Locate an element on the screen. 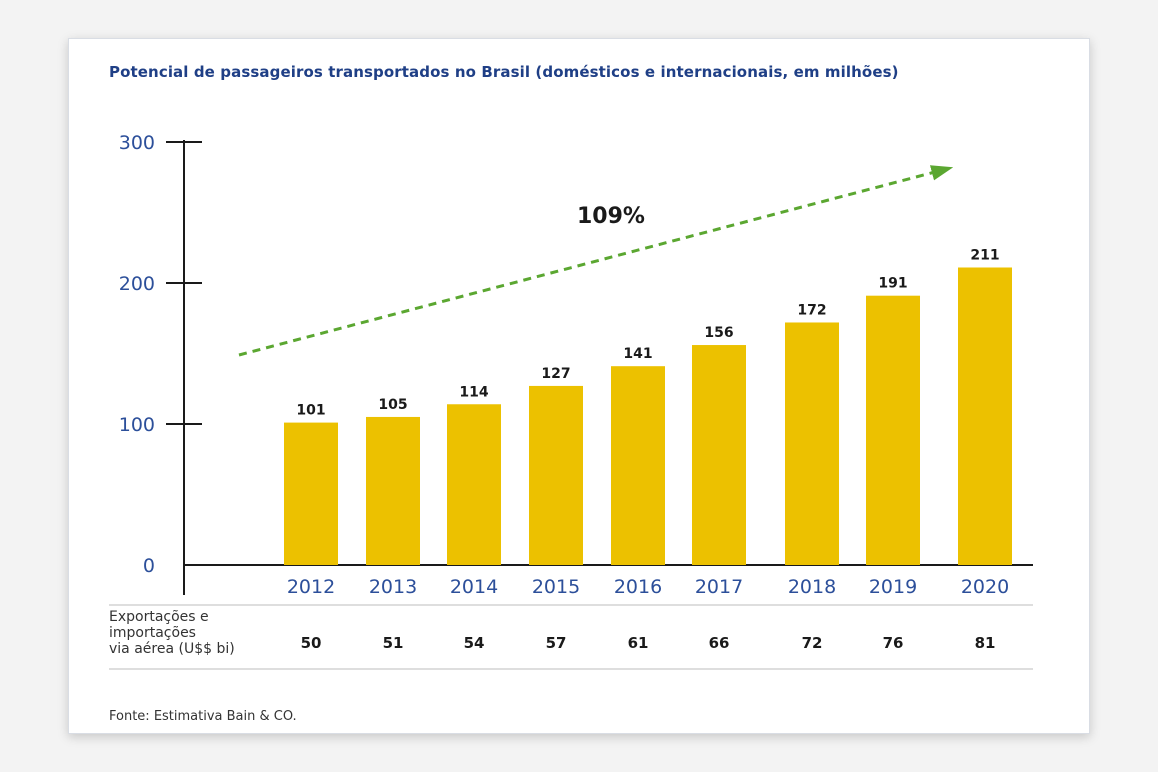 The width and height of the screenshot is (1158, 772). bar-value-label: 211 is located at coordinates (984, 255).